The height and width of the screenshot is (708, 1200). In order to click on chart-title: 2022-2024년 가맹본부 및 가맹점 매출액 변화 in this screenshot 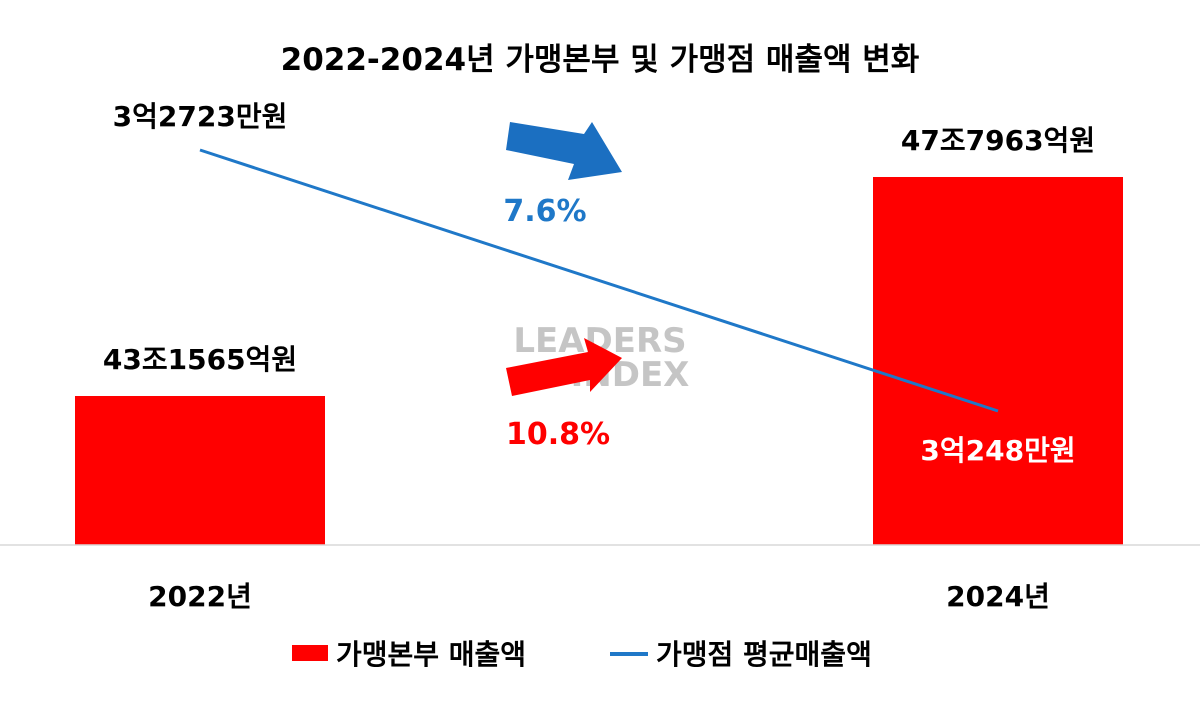, I will do `click(600, 60)`.